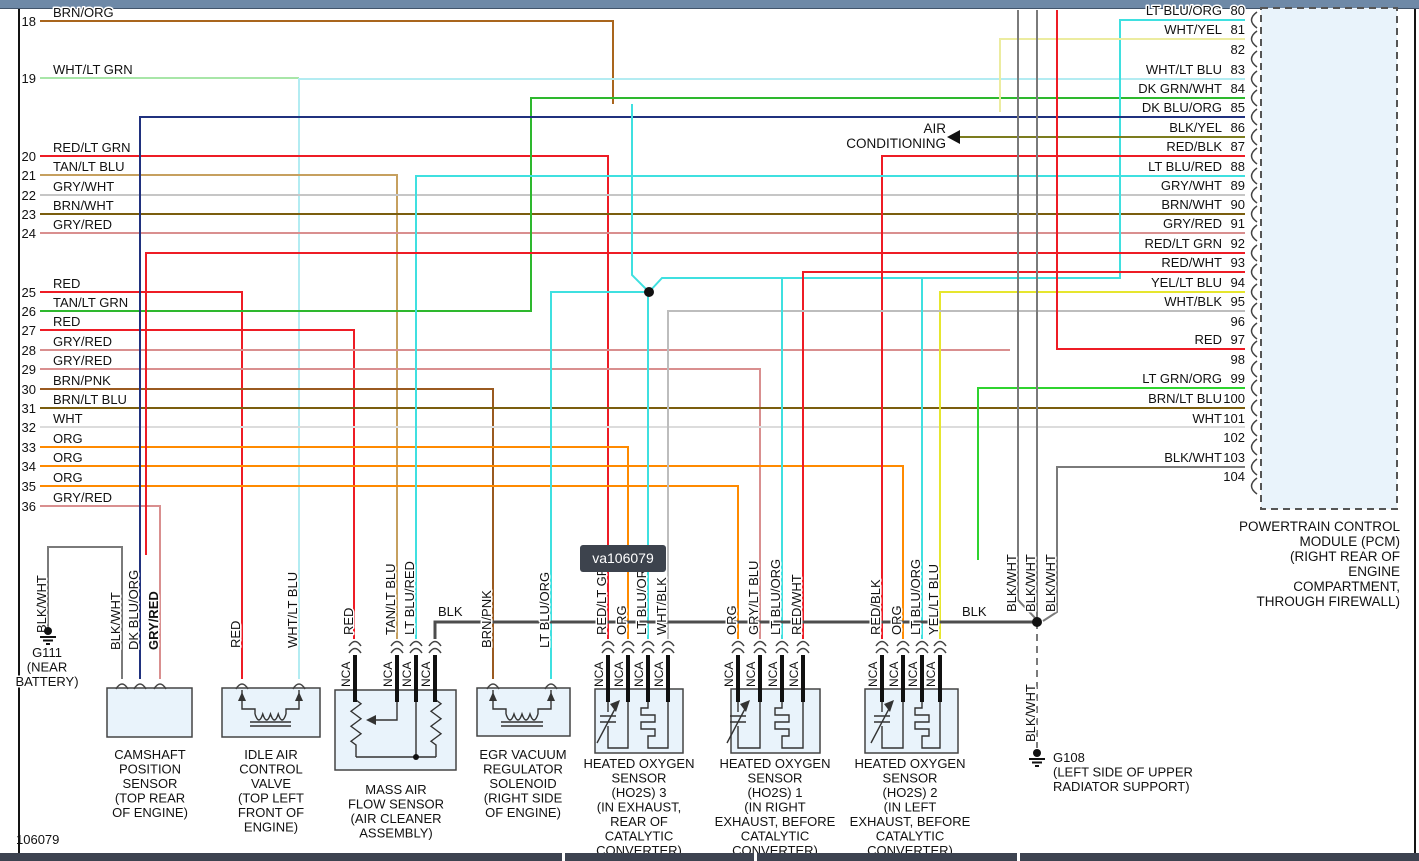  Describe the element at coordinates (709, 4) in the screenshot. I see `window-top-bar` at that location.